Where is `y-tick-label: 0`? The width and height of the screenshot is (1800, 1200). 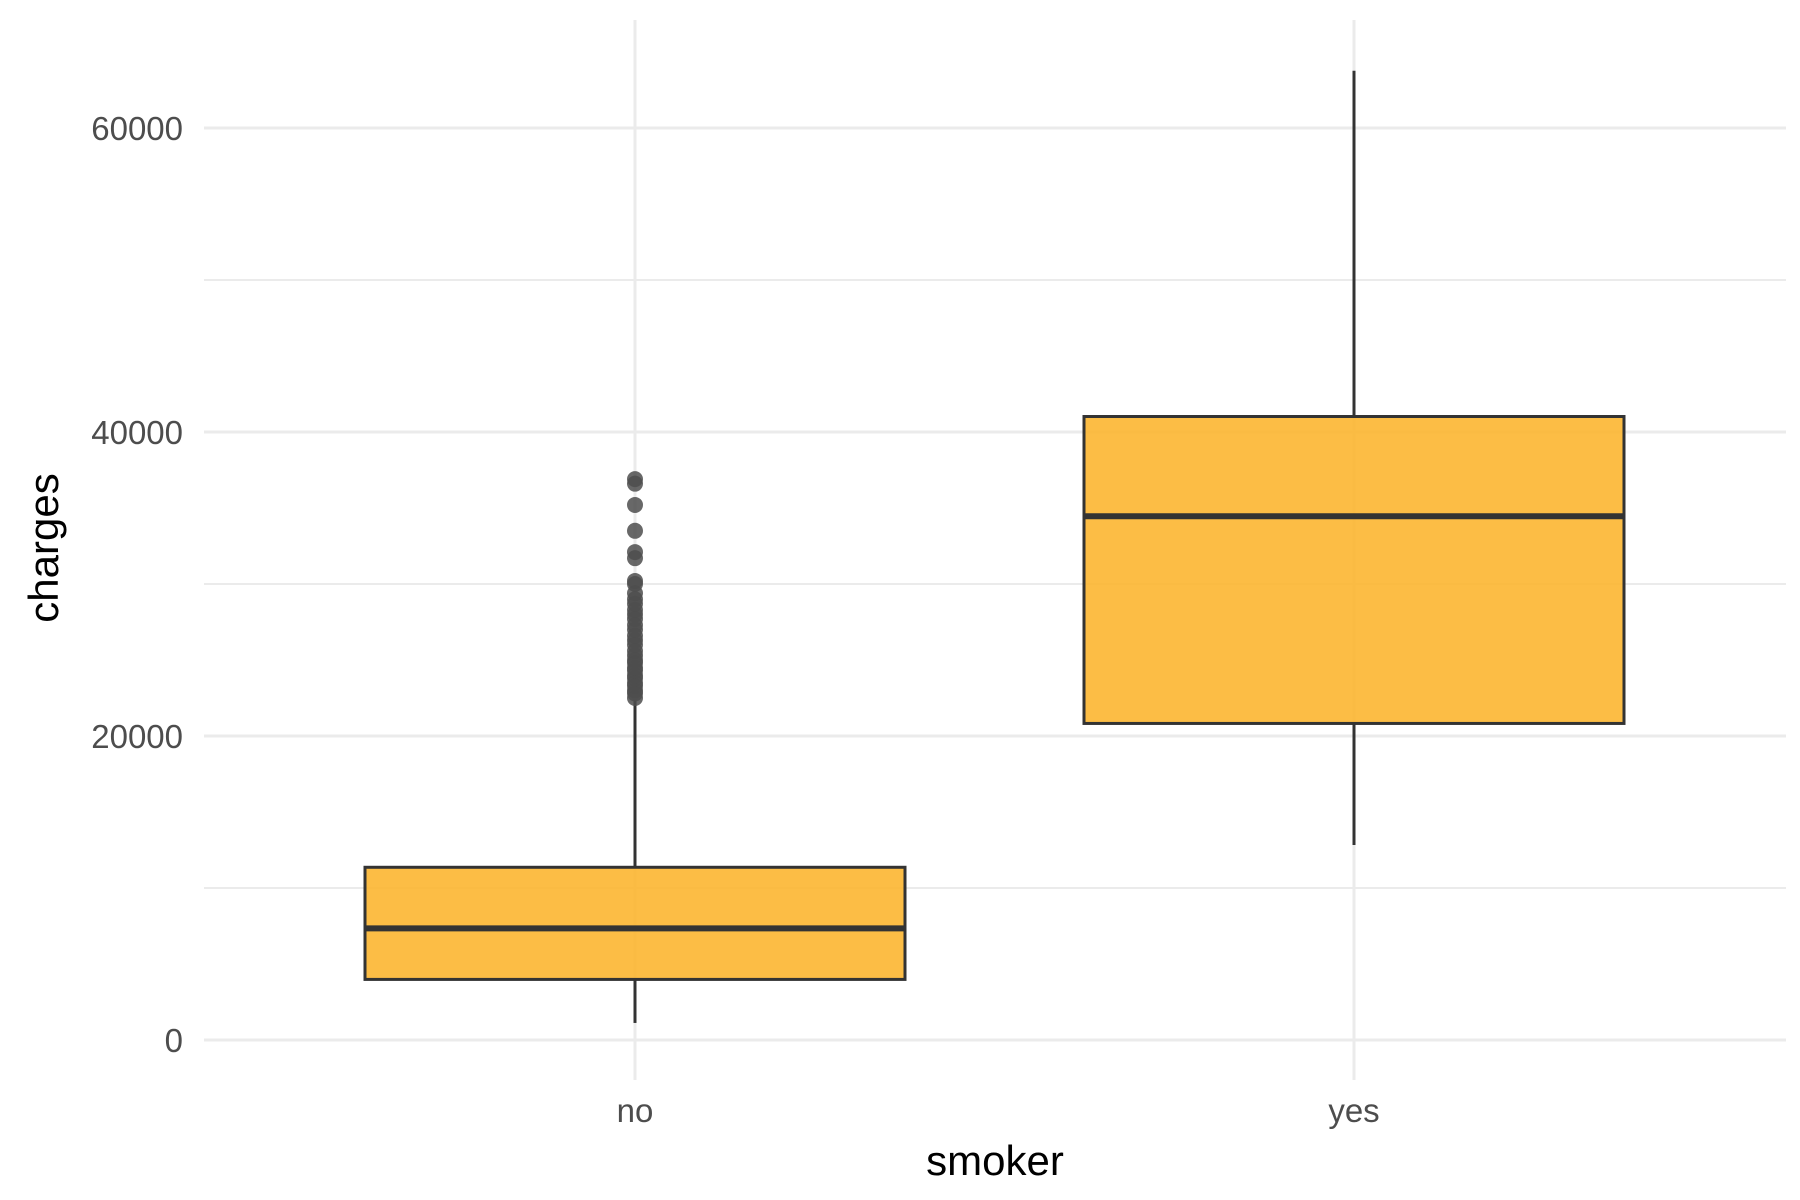
y-tick-label: 0 is located at coordinates (174, 1040).